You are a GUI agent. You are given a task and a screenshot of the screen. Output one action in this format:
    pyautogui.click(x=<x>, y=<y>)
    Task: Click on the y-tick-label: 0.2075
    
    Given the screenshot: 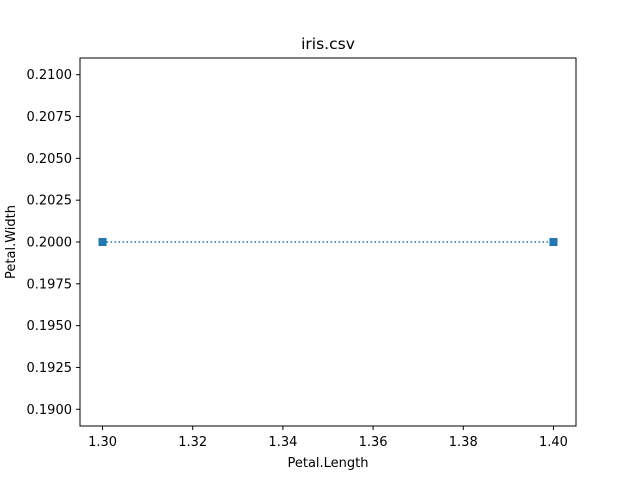 What is the action you would take?
    pyautogui.click(x=50, y=117)
    